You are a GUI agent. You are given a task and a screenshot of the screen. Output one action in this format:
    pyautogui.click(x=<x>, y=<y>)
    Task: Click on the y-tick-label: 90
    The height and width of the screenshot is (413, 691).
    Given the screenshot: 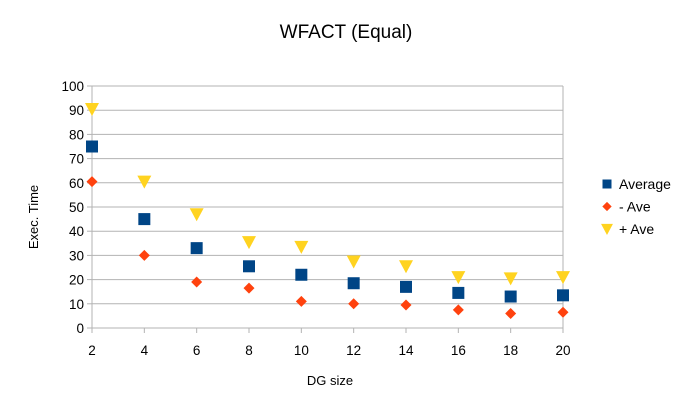 What is the action you would take?
    pyautogui.click(x=76, y=110)
    